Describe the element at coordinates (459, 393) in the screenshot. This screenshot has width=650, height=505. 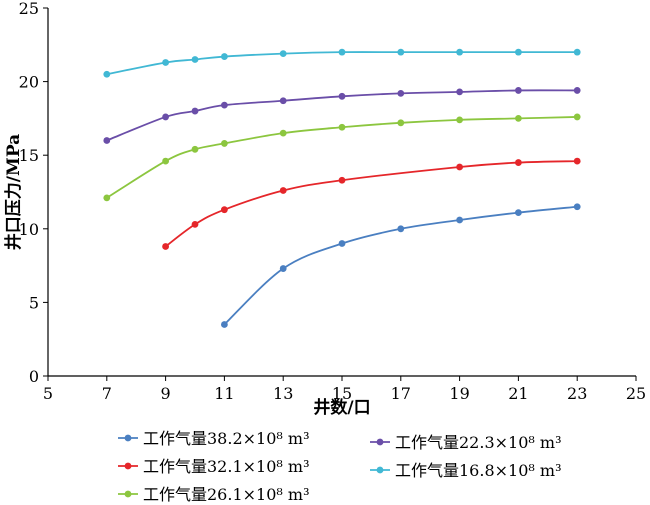
I see `x-tick-label: 19` at that location.